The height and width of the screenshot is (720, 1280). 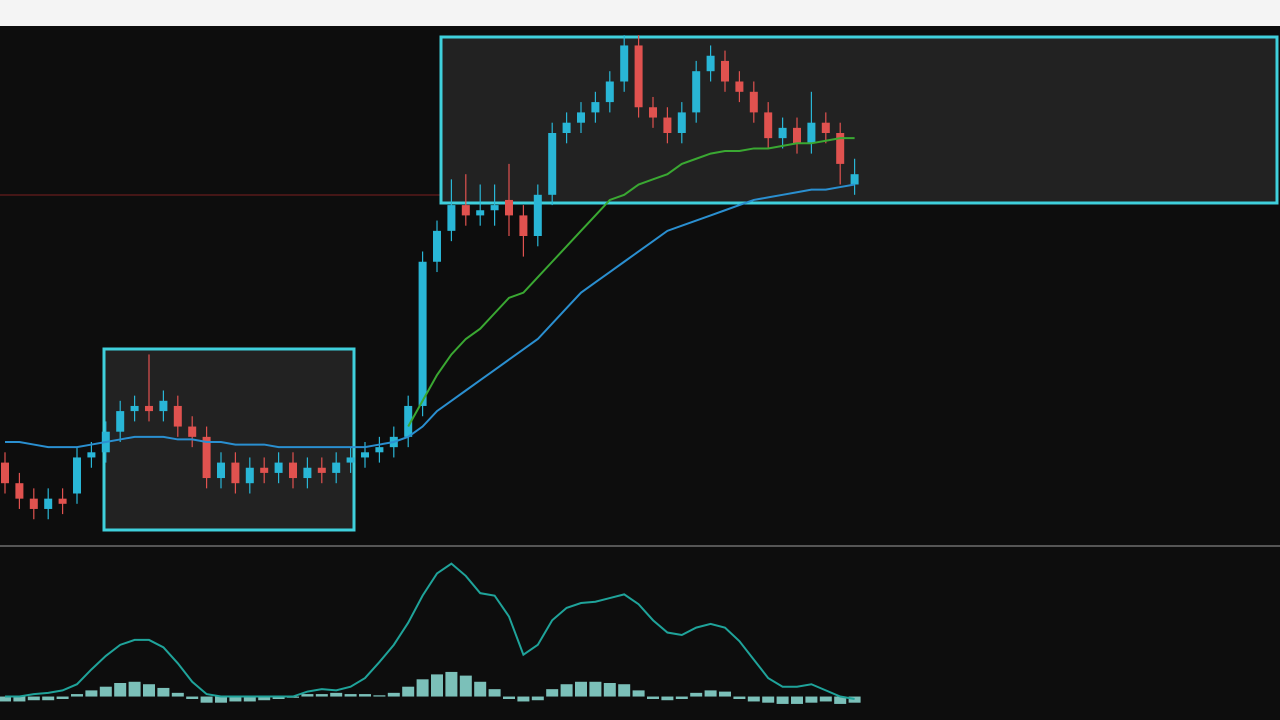 What do you see at coordinates (229, 439) in the screenshot?
I see `highlight-box` at bounding box center [229, 439].